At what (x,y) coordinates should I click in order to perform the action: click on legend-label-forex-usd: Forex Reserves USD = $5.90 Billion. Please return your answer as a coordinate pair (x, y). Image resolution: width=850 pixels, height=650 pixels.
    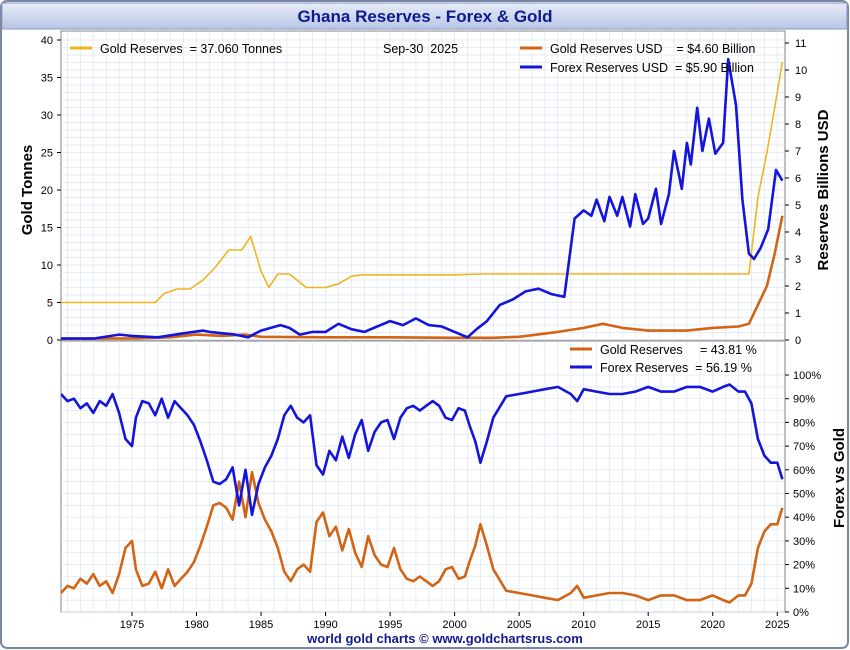
    Looking at the image, I should click on (652, 68).